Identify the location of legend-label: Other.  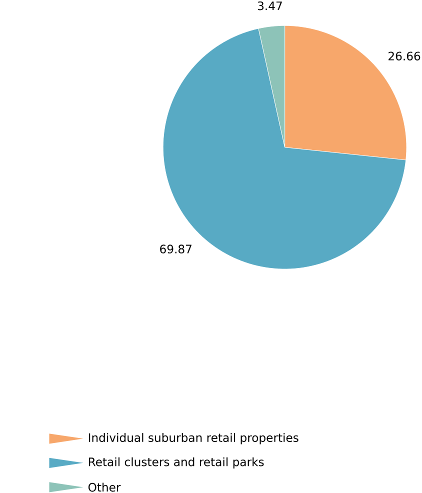
(104, 487).